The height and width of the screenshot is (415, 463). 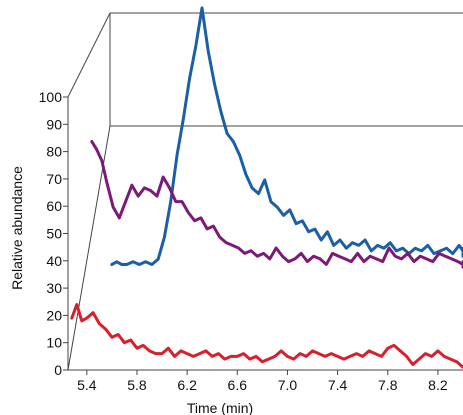 What do you see at coordinates (187, 385) in the screenshot?
I see `x-tick-label: 6.2` at bounding box center [187, 385].